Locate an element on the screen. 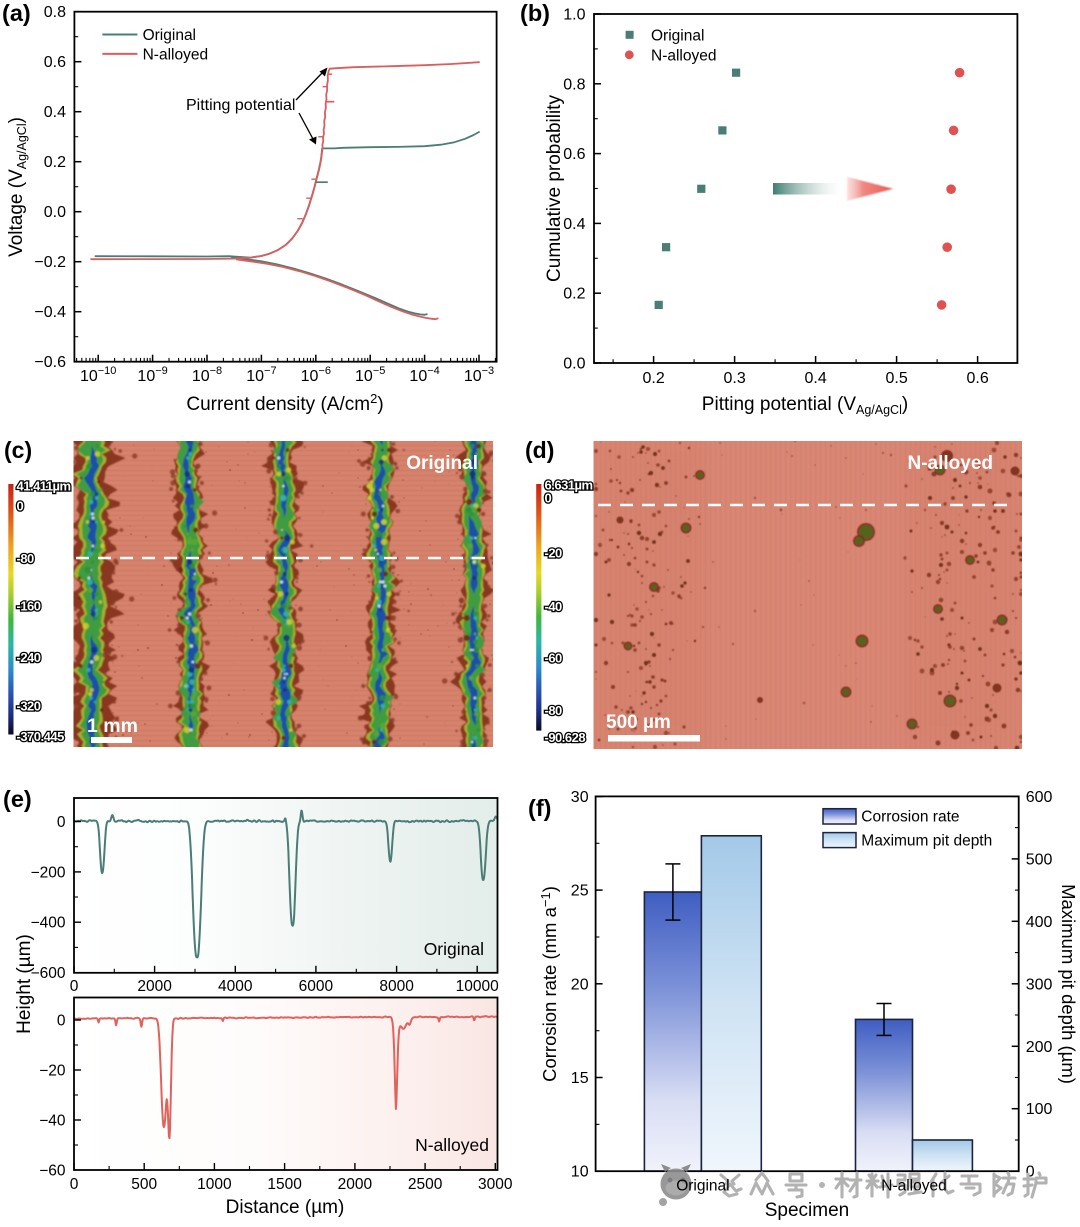 This screenshot has height=1227, width=1080. svg-text: 10⁻⁵ is located at coordinates (370, 375).